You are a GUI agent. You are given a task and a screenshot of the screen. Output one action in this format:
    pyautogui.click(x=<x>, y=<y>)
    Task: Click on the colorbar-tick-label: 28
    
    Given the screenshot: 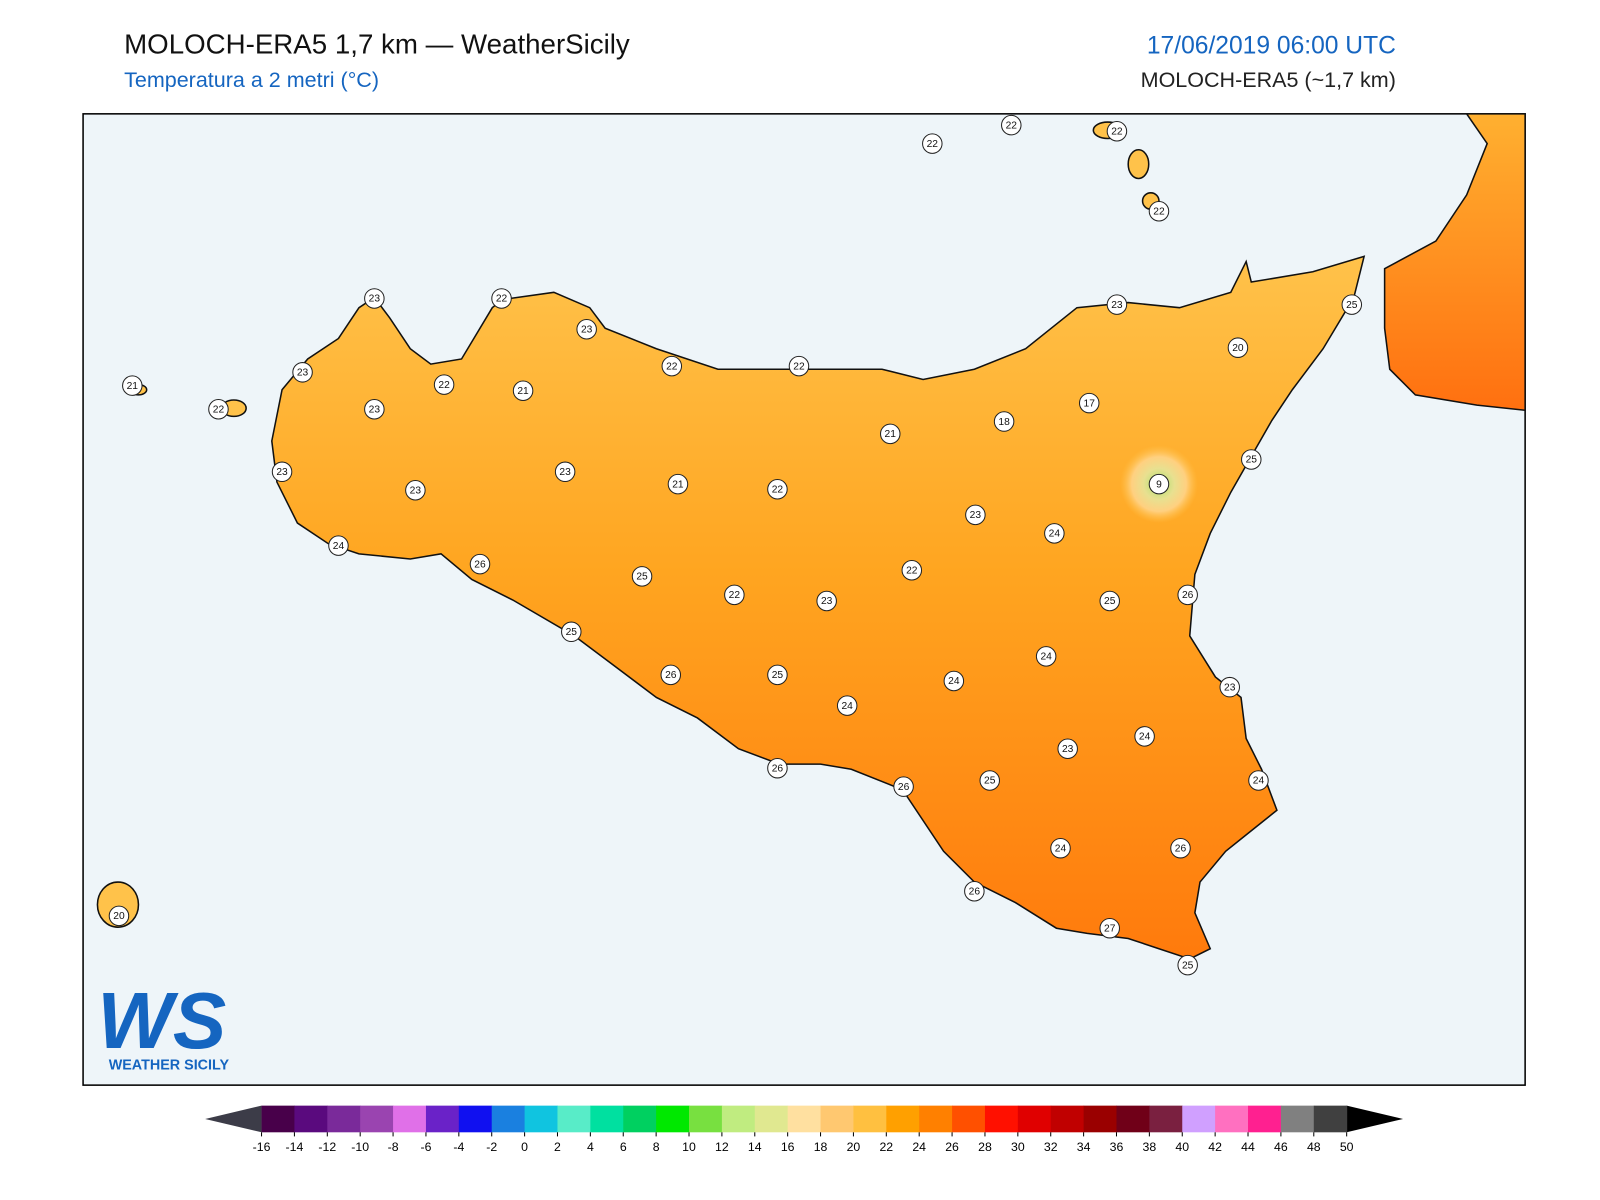 What is the action you would take?
    pyautogui.click(x=985, y=1147)
    